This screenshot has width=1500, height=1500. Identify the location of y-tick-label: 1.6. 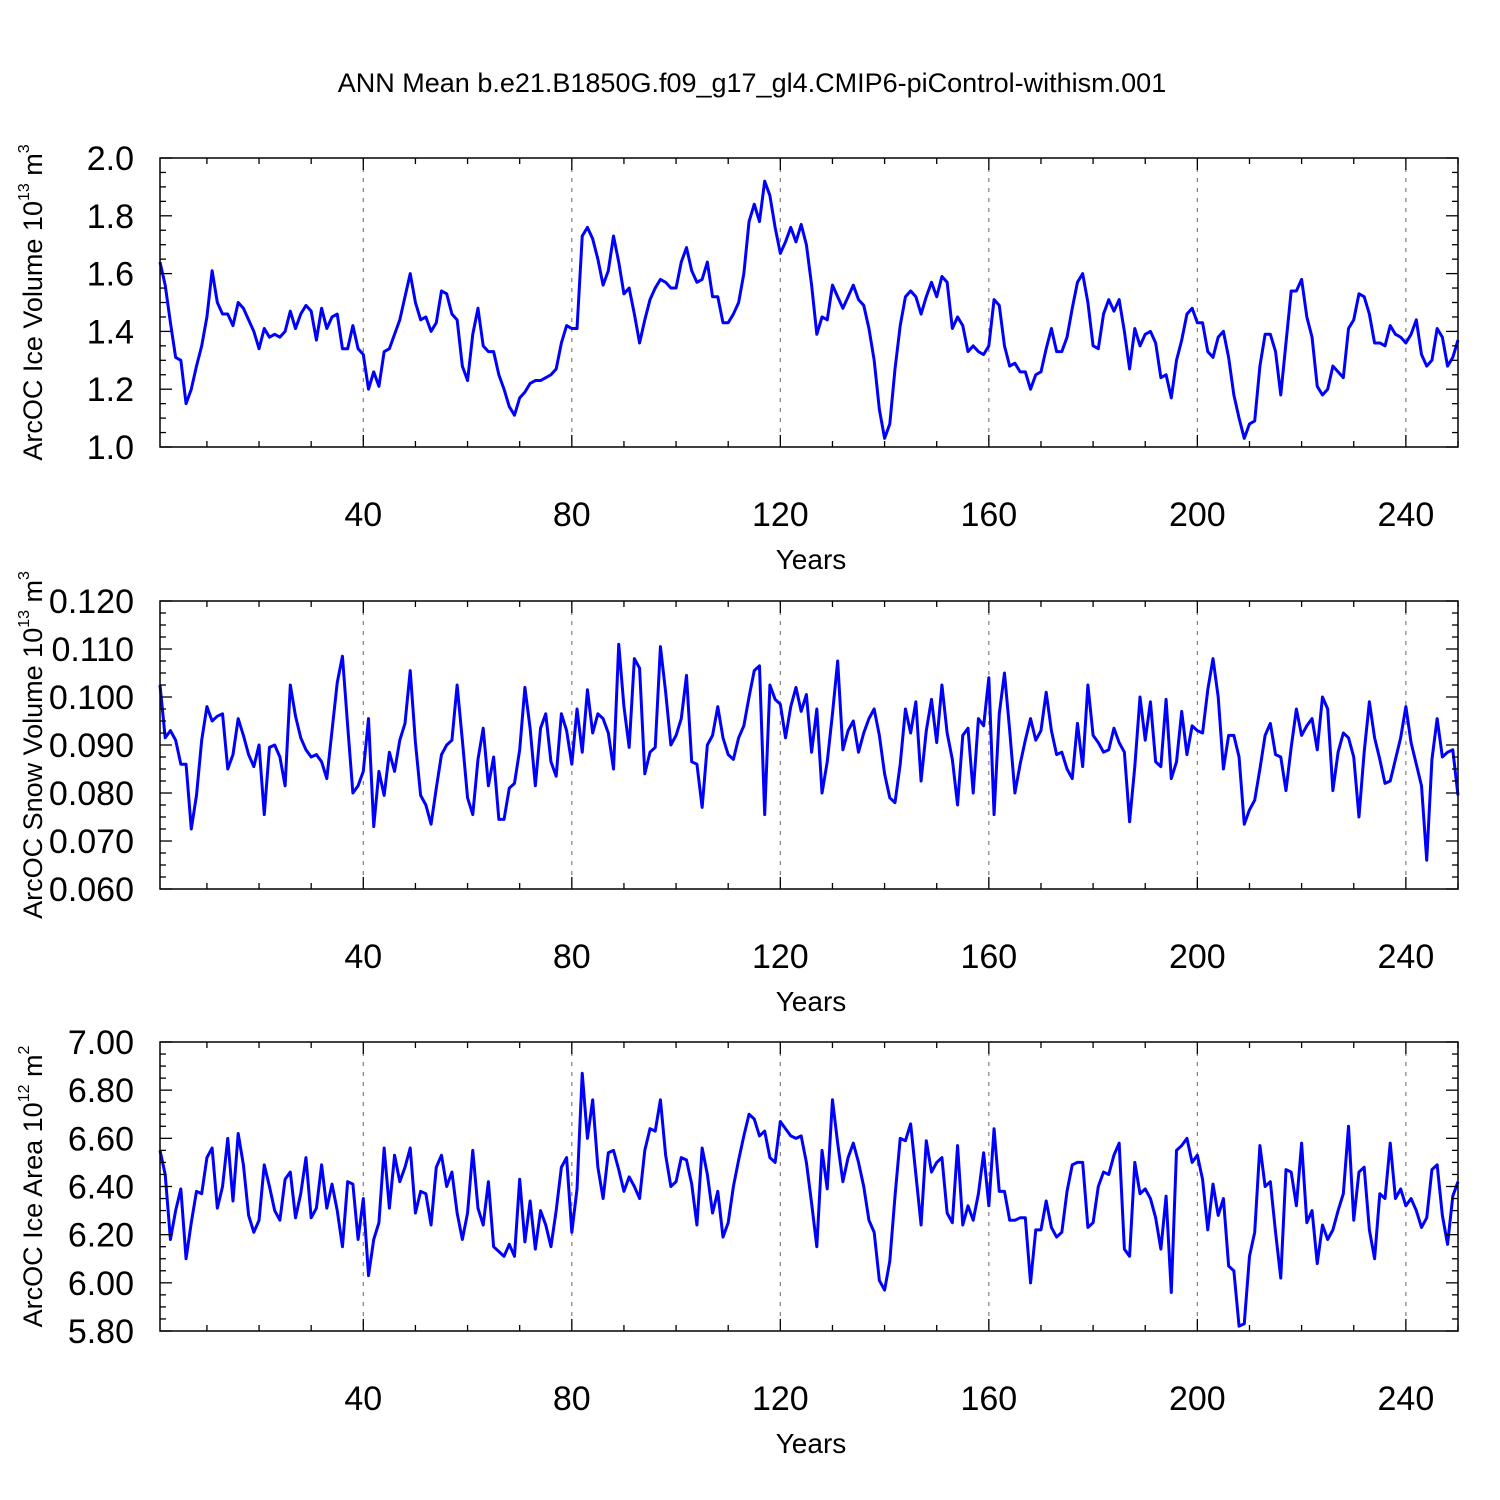
(110, 275).